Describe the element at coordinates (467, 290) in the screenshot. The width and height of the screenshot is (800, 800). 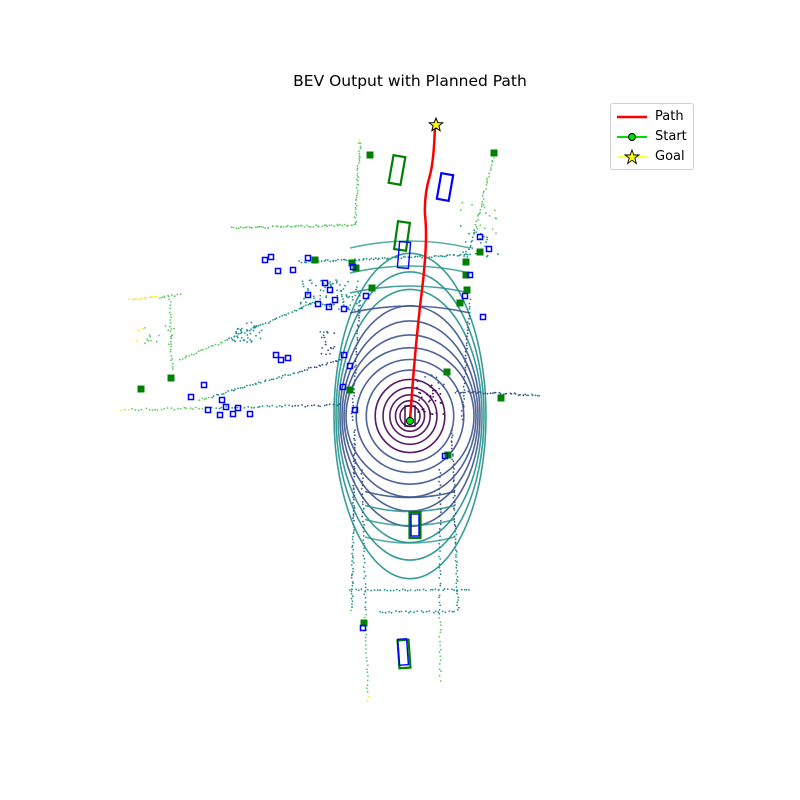
I see `gt-marker` at that location.